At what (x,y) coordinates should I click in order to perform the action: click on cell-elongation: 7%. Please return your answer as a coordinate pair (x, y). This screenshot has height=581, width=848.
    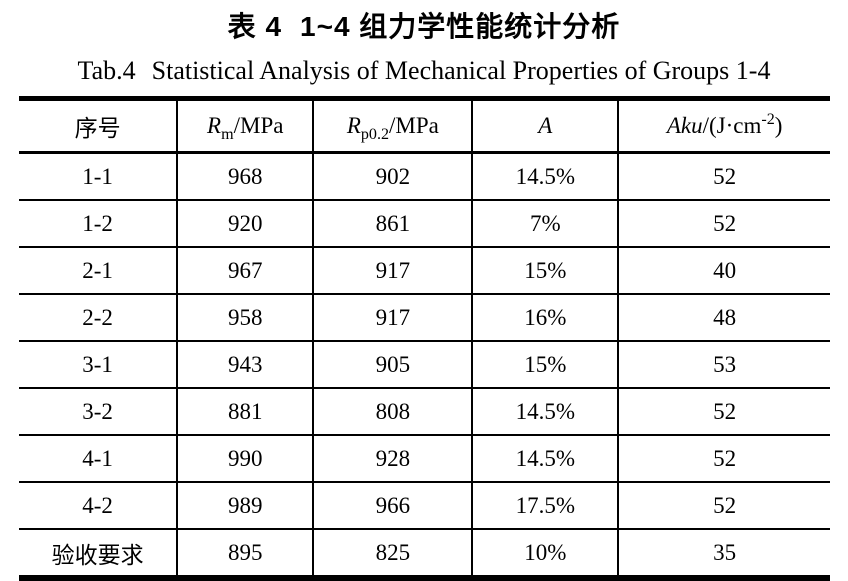
    Looking at the image, I should click on (545, 224).